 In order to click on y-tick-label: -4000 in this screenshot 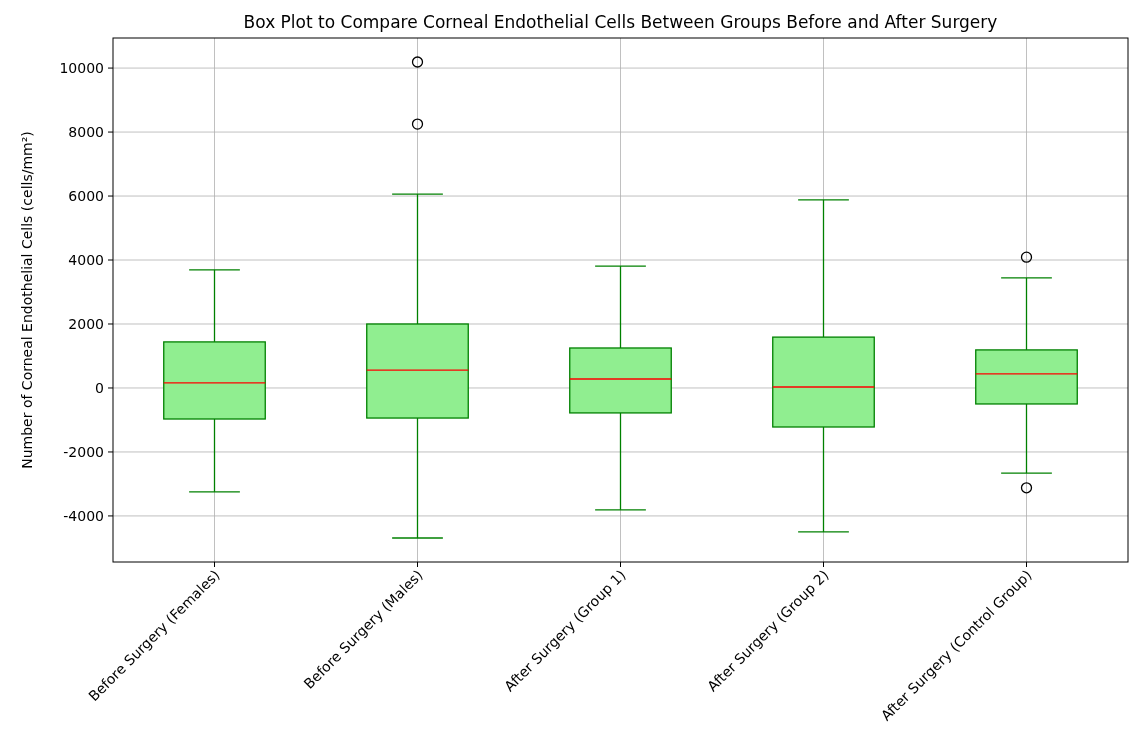, I will do `click(83, 515)`.